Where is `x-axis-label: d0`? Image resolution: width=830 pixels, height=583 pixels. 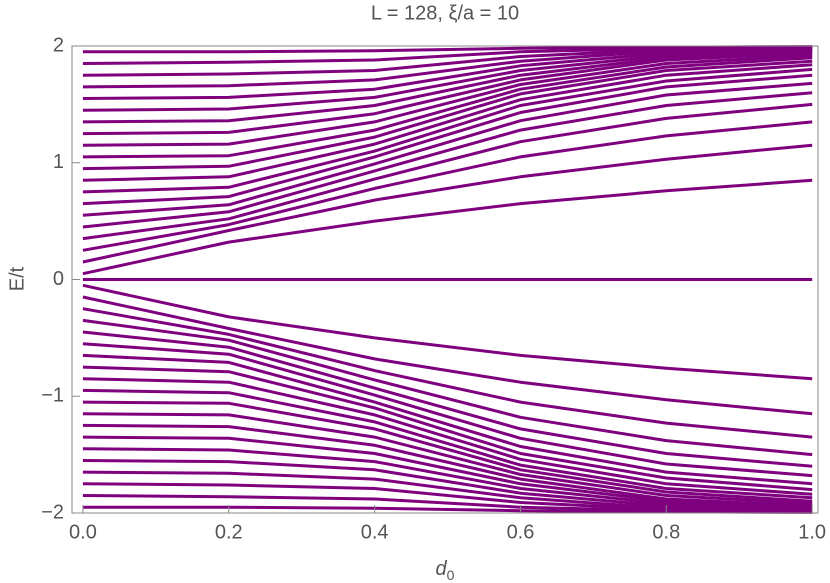 x-axis-label: d0 is located at coordinates (445, 570).